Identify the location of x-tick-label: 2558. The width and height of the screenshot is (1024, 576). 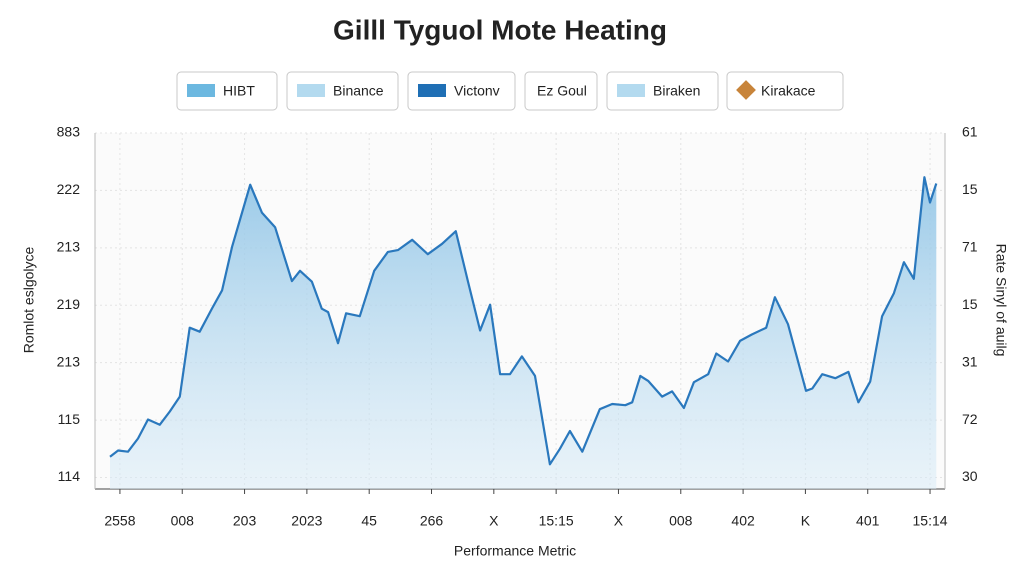
(119, 521).